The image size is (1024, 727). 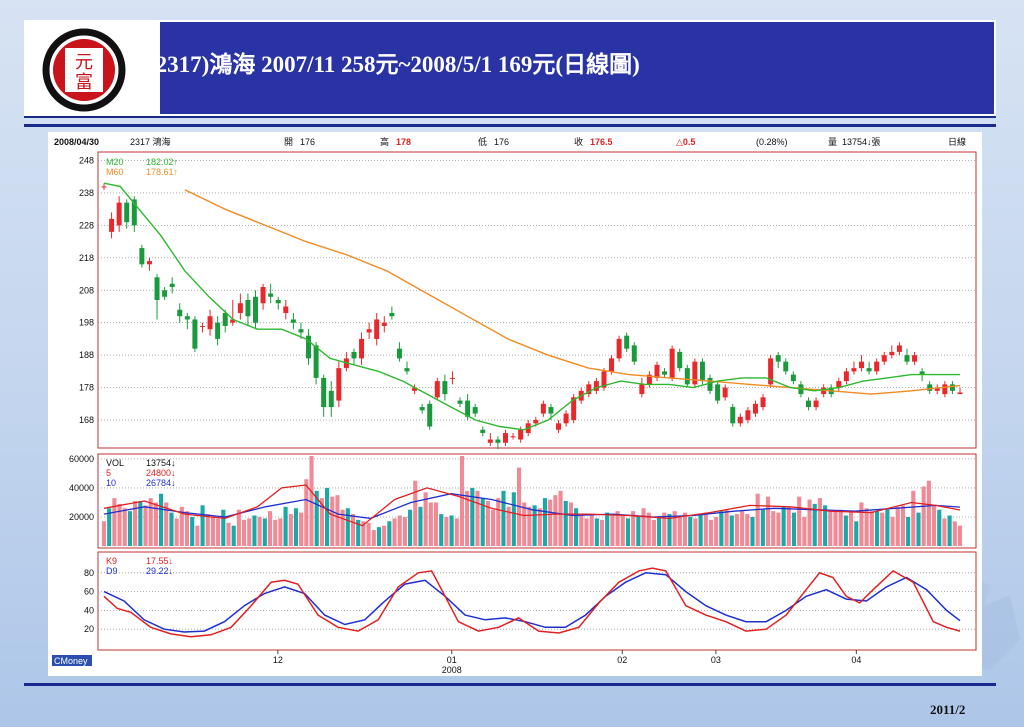 What do you see at coordinates (71, 661) in the screenshot?
I see `source-label: CMoney` at bounding box center [71, 661].